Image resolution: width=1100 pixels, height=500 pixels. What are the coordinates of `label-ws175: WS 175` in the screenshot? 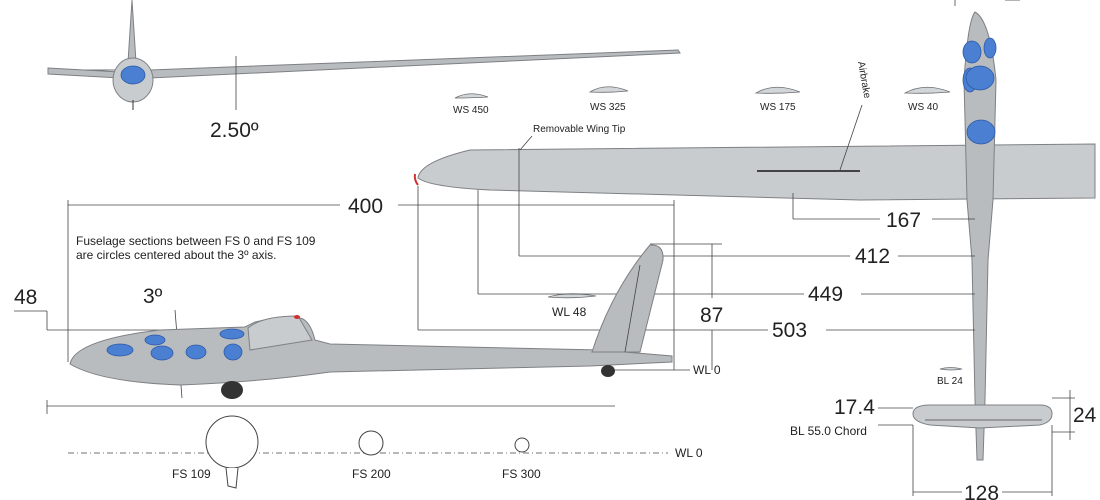 It's located at (778, 107).